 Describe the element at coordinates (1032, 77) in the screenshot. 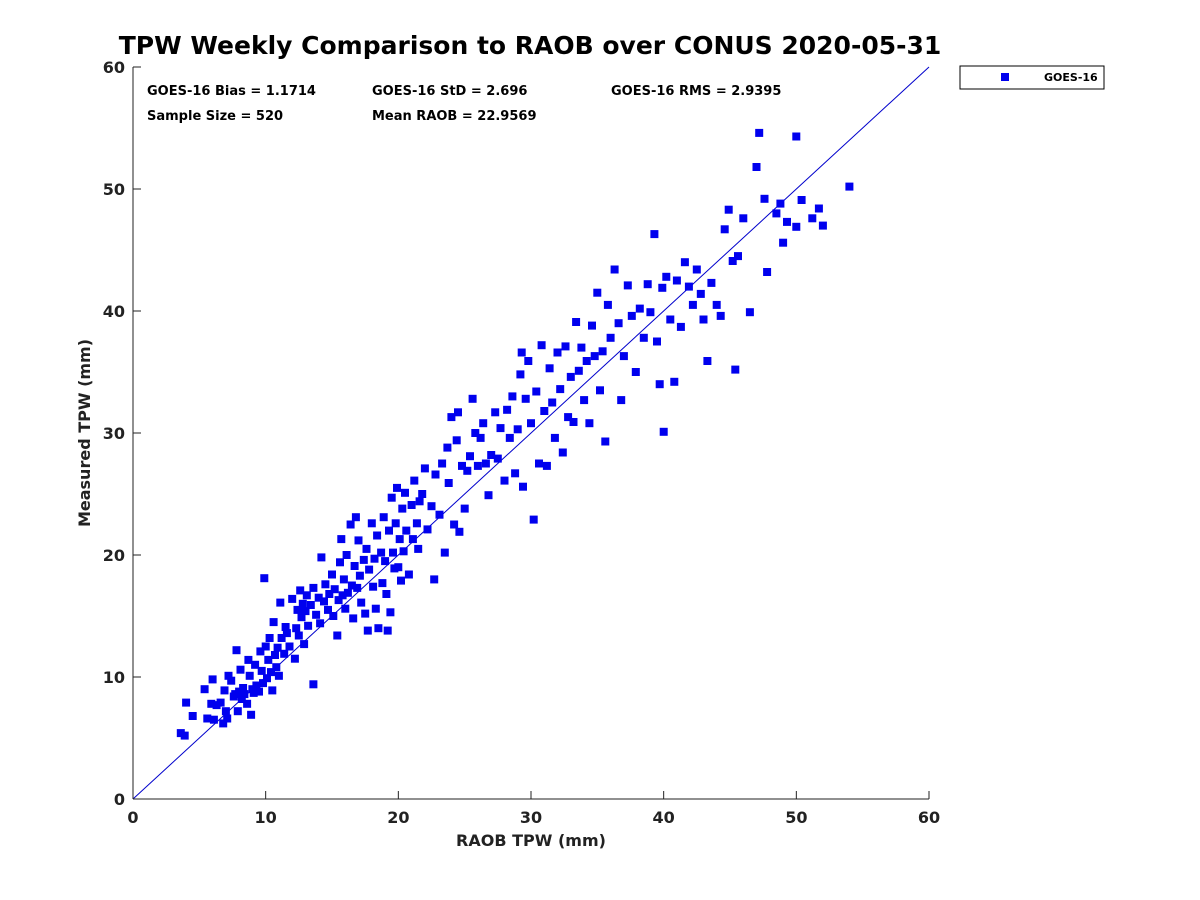

I see `legend: GOES-16` at that location.